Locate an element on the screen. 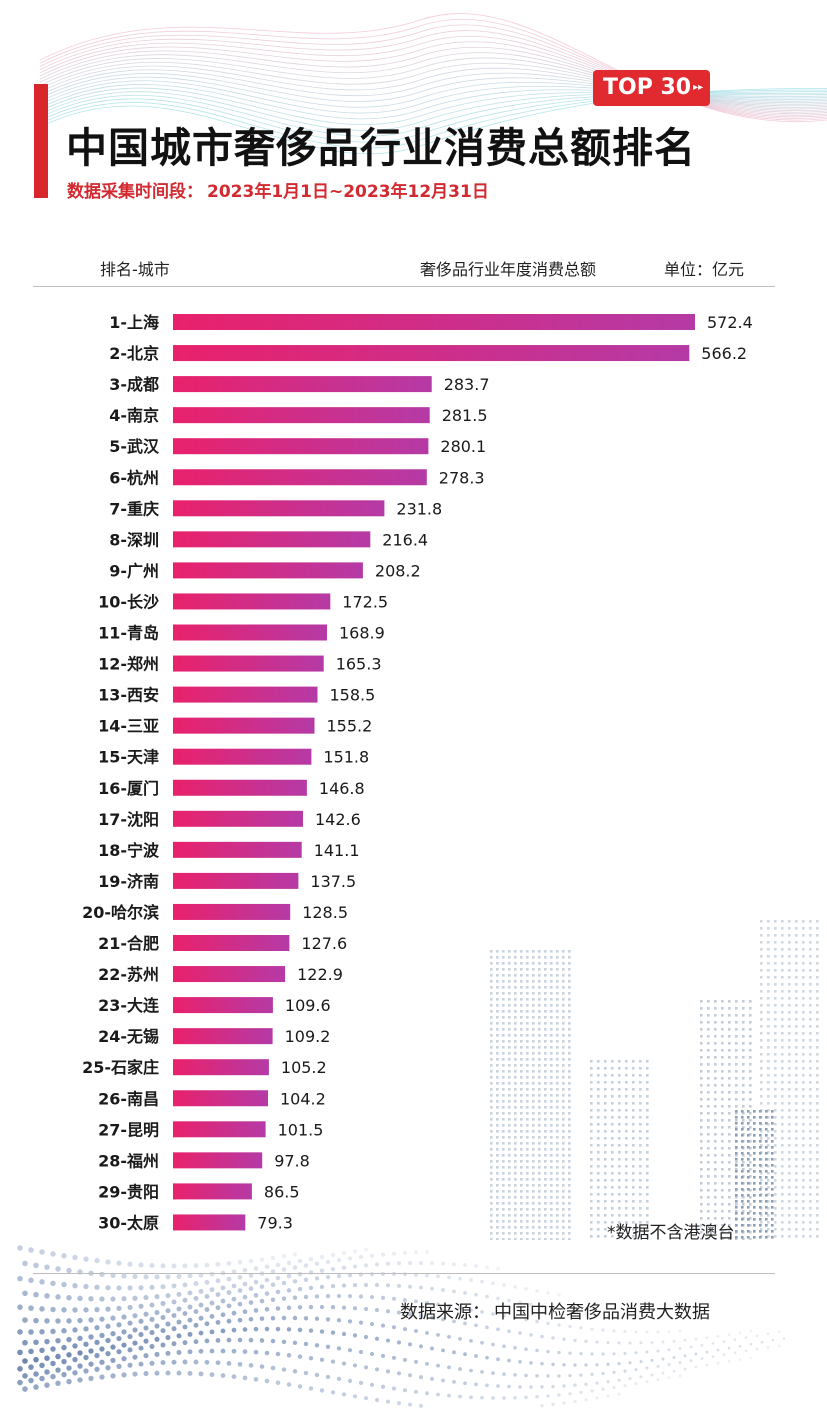  category-label: 8-深圳 is located at coordinates (134, 539).